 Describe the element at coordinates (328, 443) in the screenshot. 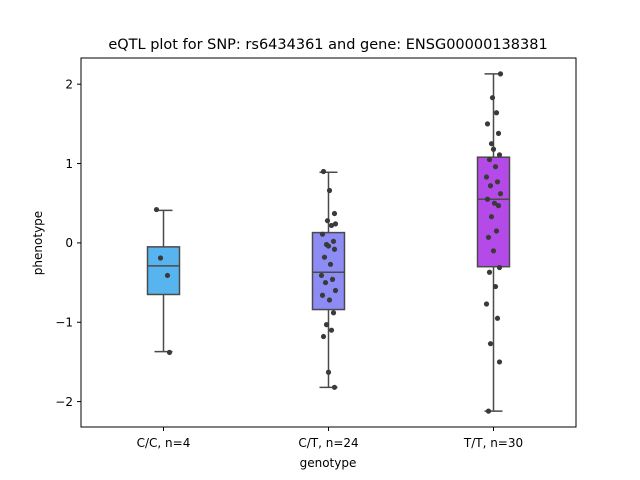

I see `x-tick-label: C/T, n=24` at that location.